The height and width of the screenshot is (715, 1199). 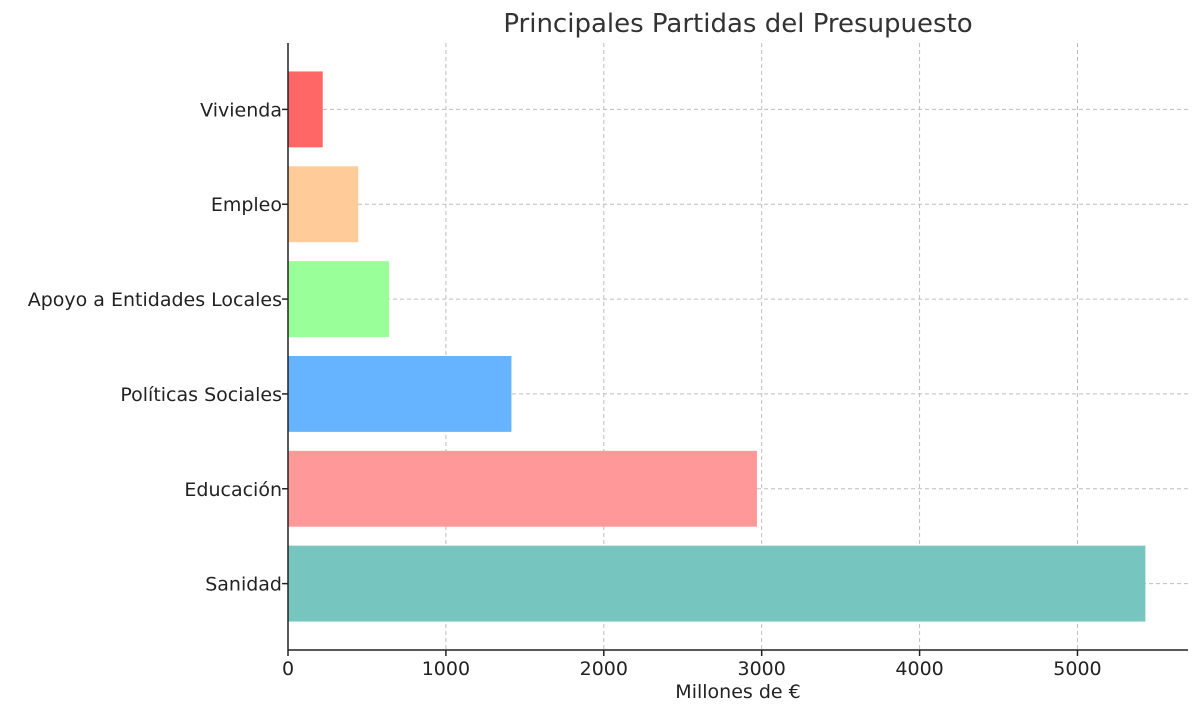 What do you see at coordinates (155, 300) in the screenshot?
I see `y-tick-label: Apoyo a Entidades Locales` at bounding box center [155, 300].